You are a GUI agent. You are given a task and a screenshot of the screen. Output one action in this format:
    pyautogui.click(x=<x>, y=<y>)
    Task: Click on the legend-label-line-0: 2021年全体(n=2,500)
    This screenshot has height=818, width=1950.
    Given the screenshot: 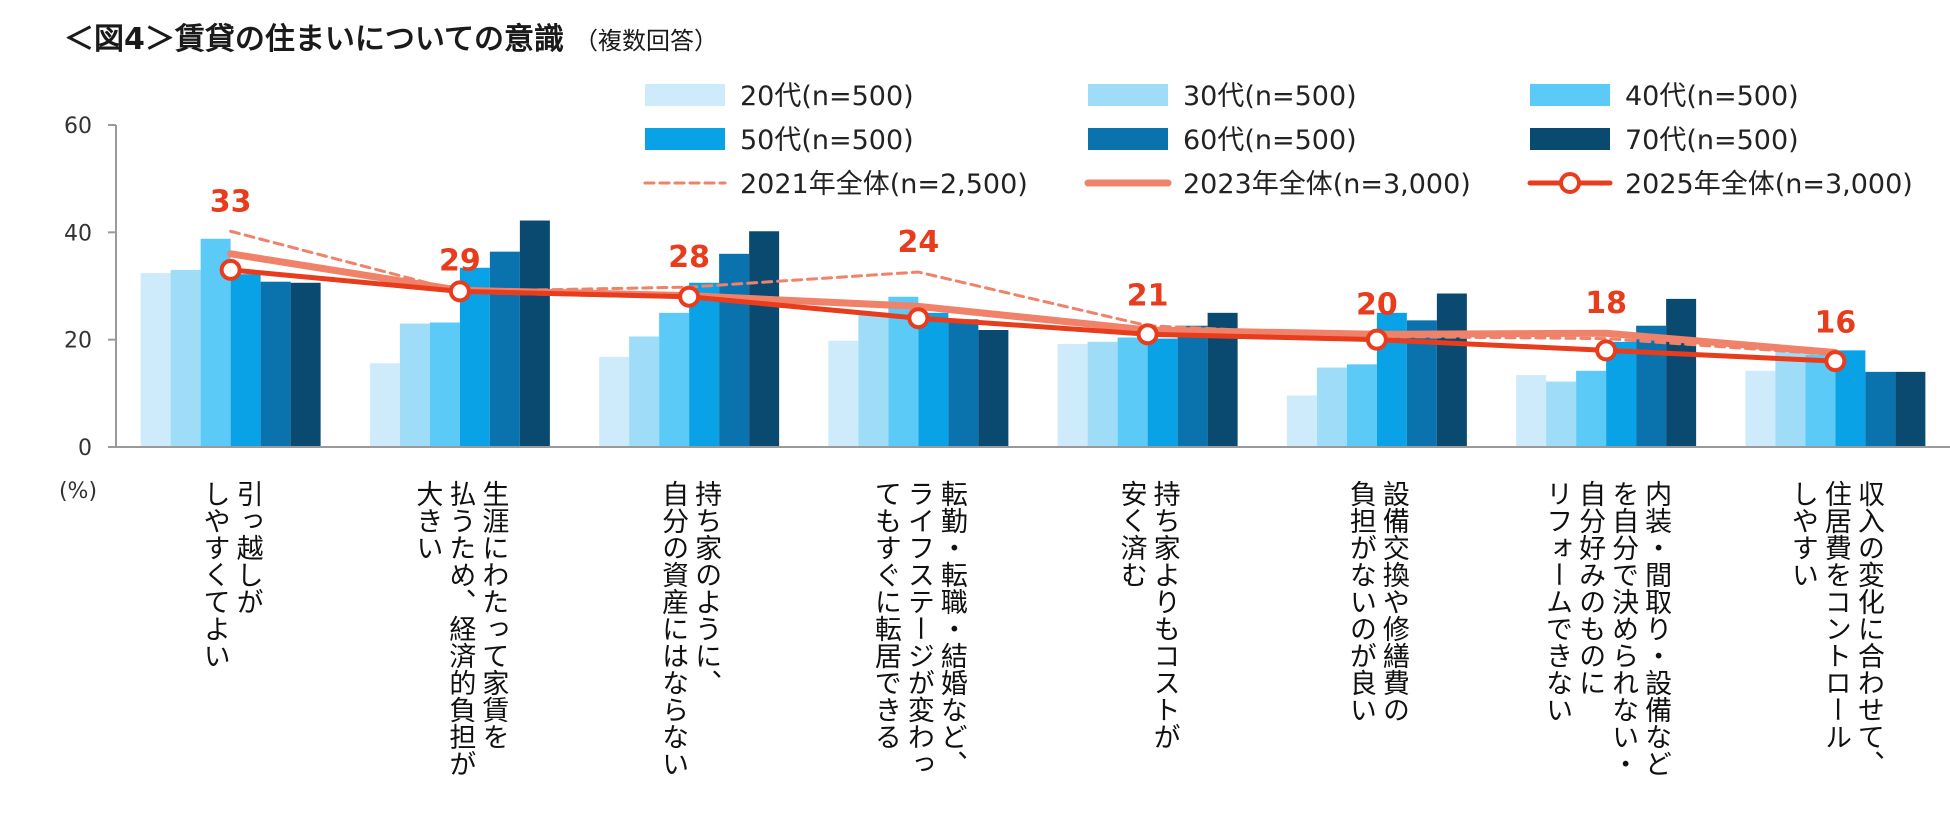 What is the action you would take?
    pyautogui.click(x=884, y=184)
    